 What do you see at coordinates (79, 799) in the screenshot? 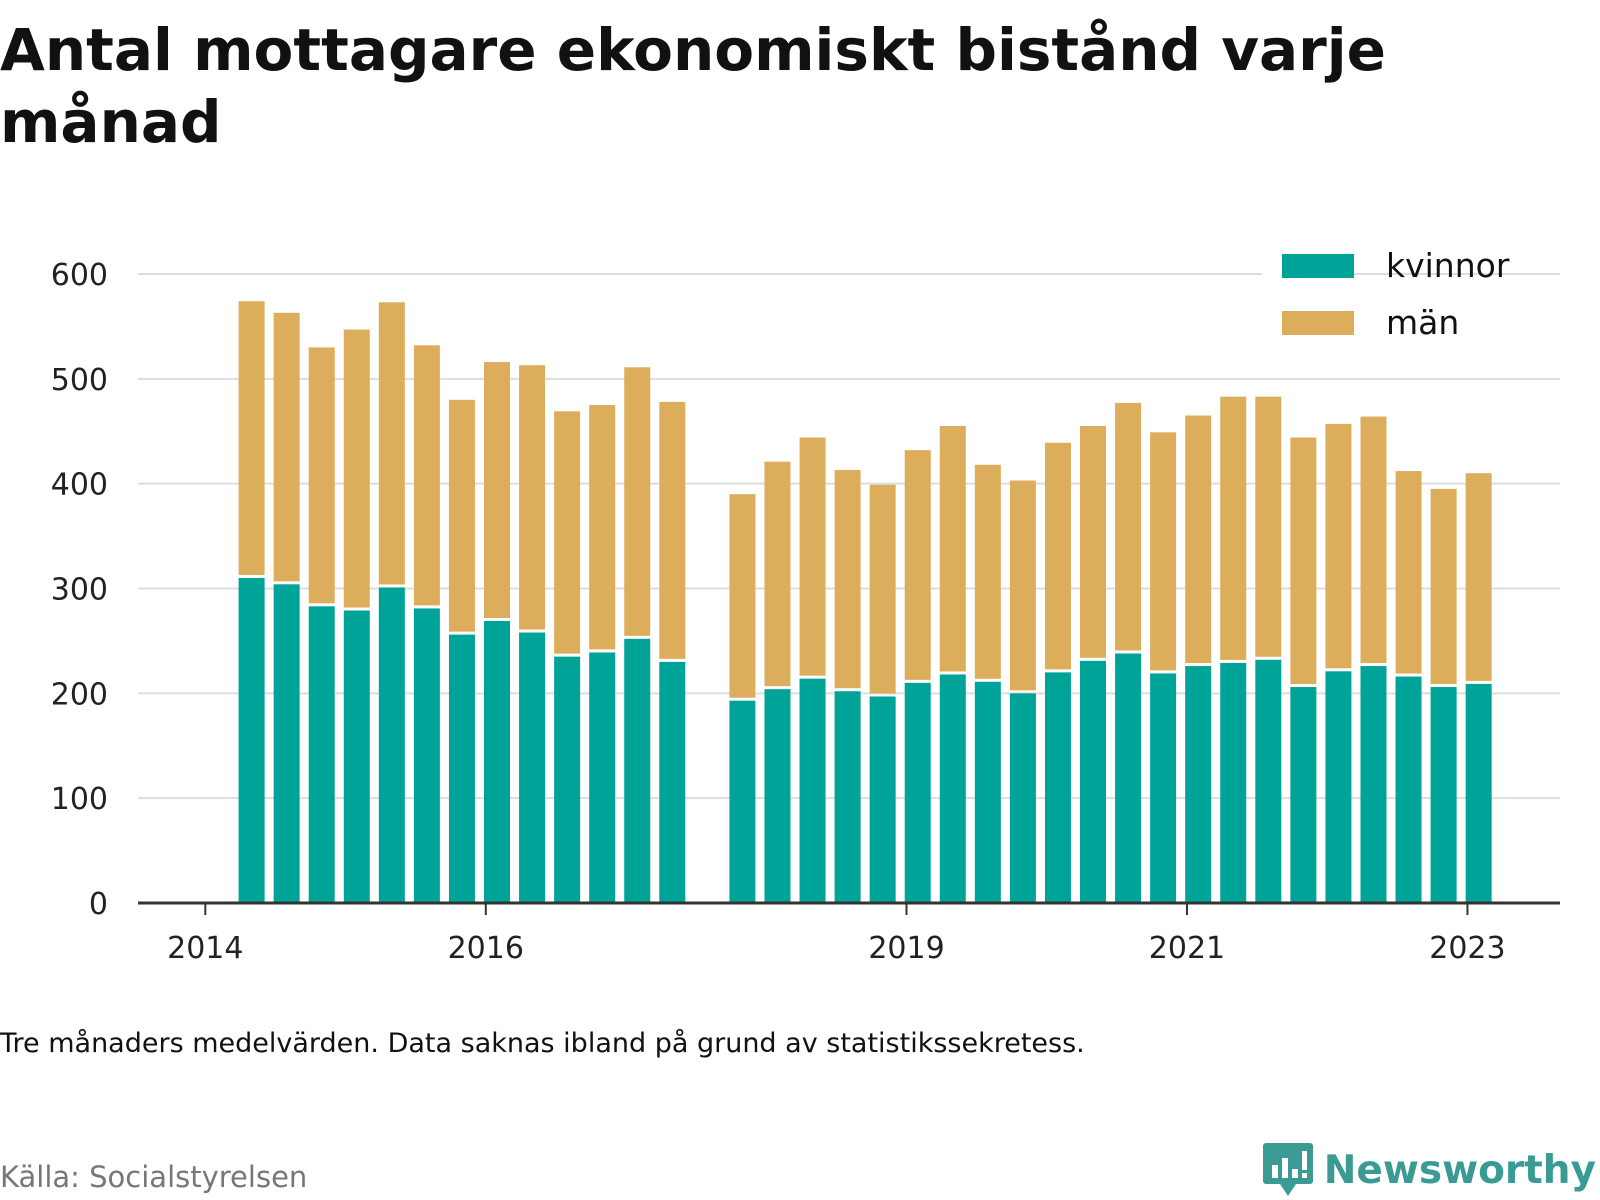
I see `y-tick-label: 100` at bounding box center [79, 799].